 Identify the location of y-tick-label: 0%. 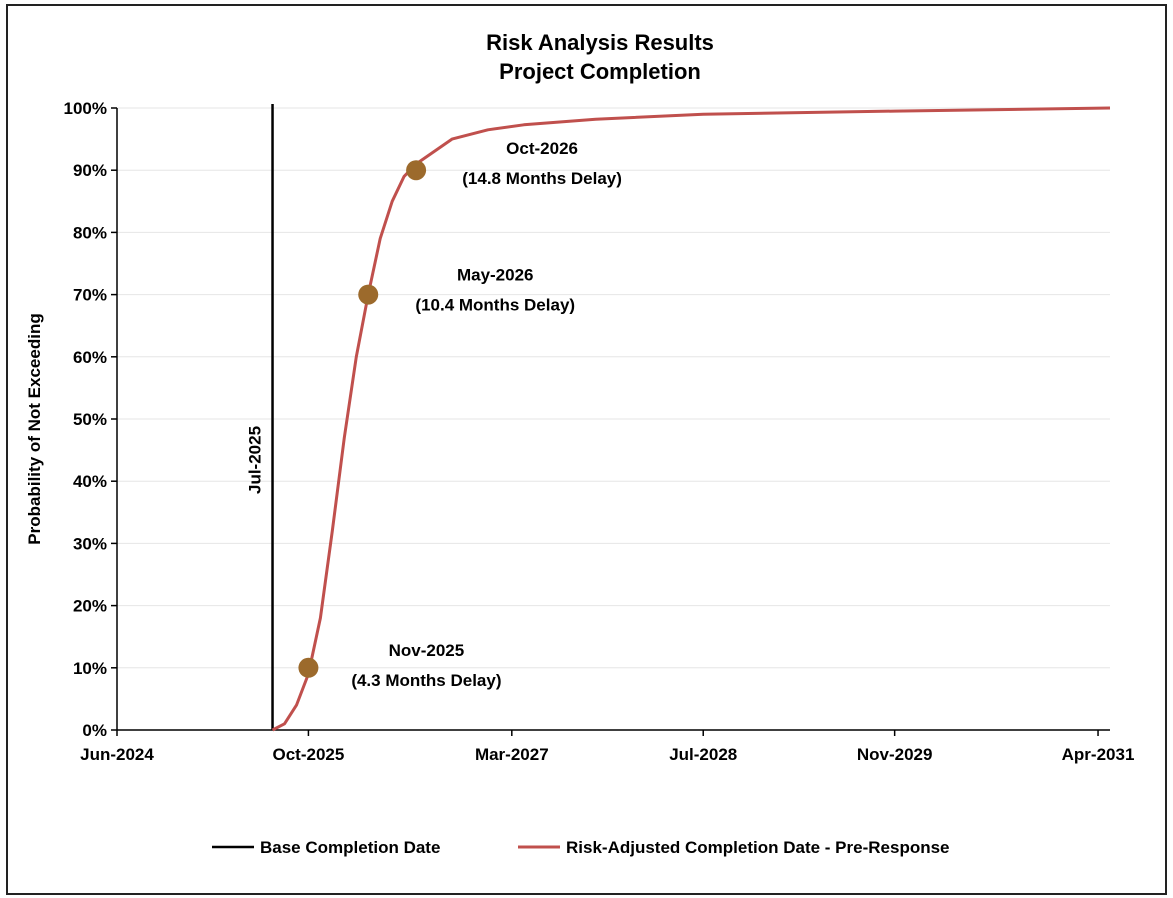
(94, 730).